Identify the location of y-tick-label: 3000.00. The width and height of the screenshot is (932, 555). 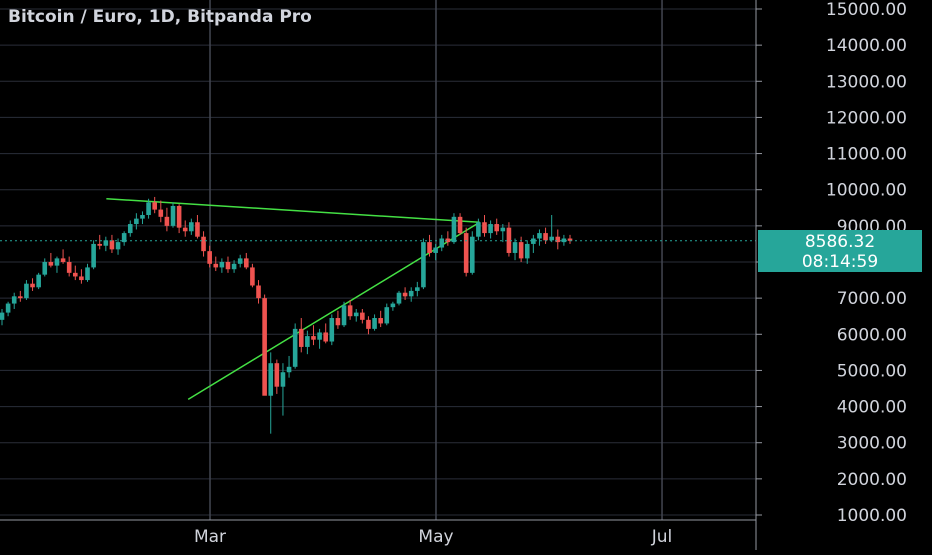
(872, 444).